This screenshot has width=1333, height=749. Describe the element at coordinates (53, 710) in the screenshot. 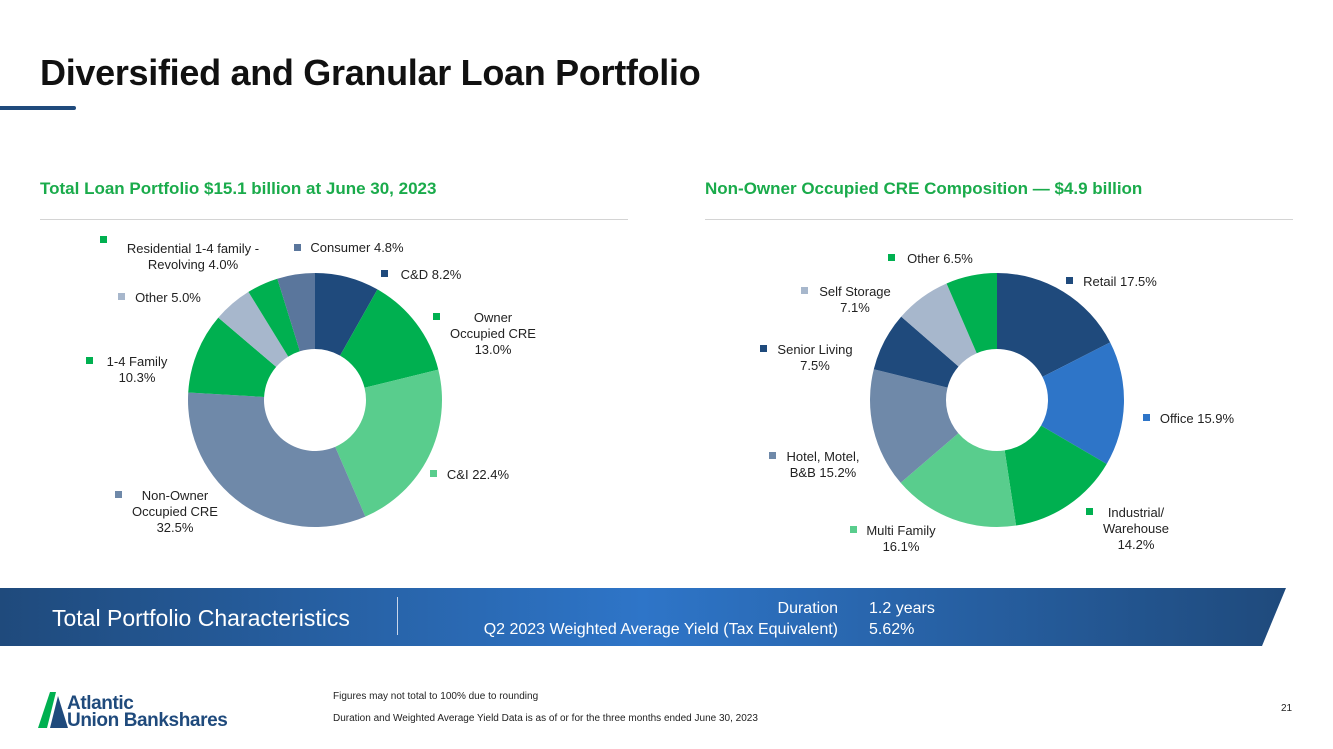

I see `logo-mark-icon` at that location.